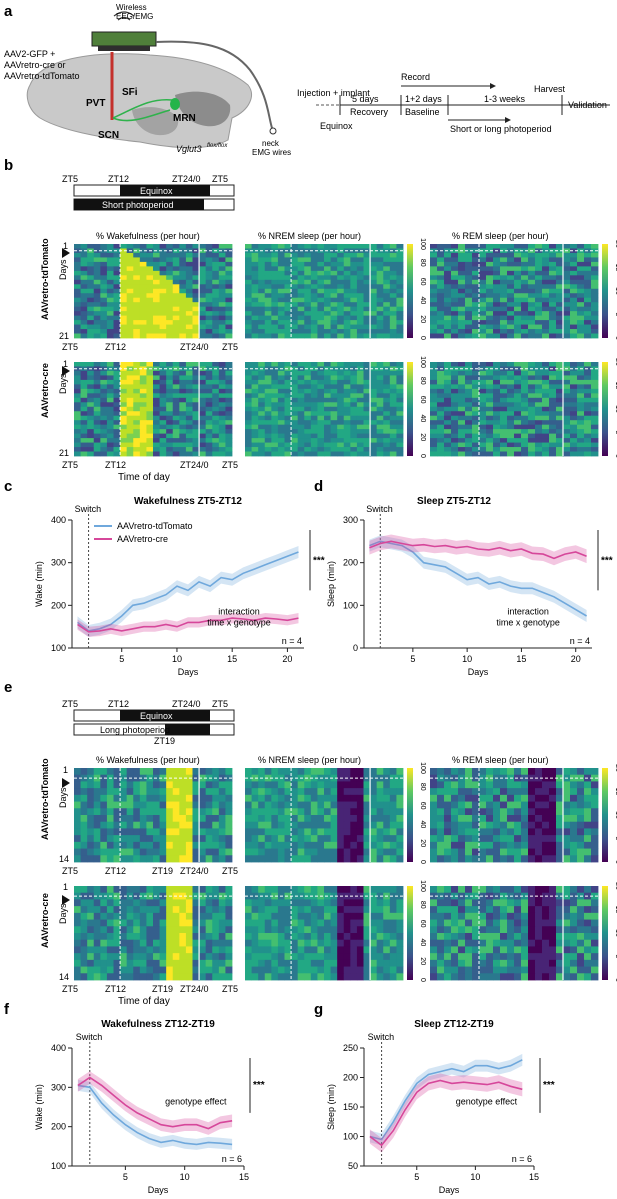 This screenshot has height=1199, width=617. I want to click on colorbar-label: 20, so click(615, 244).